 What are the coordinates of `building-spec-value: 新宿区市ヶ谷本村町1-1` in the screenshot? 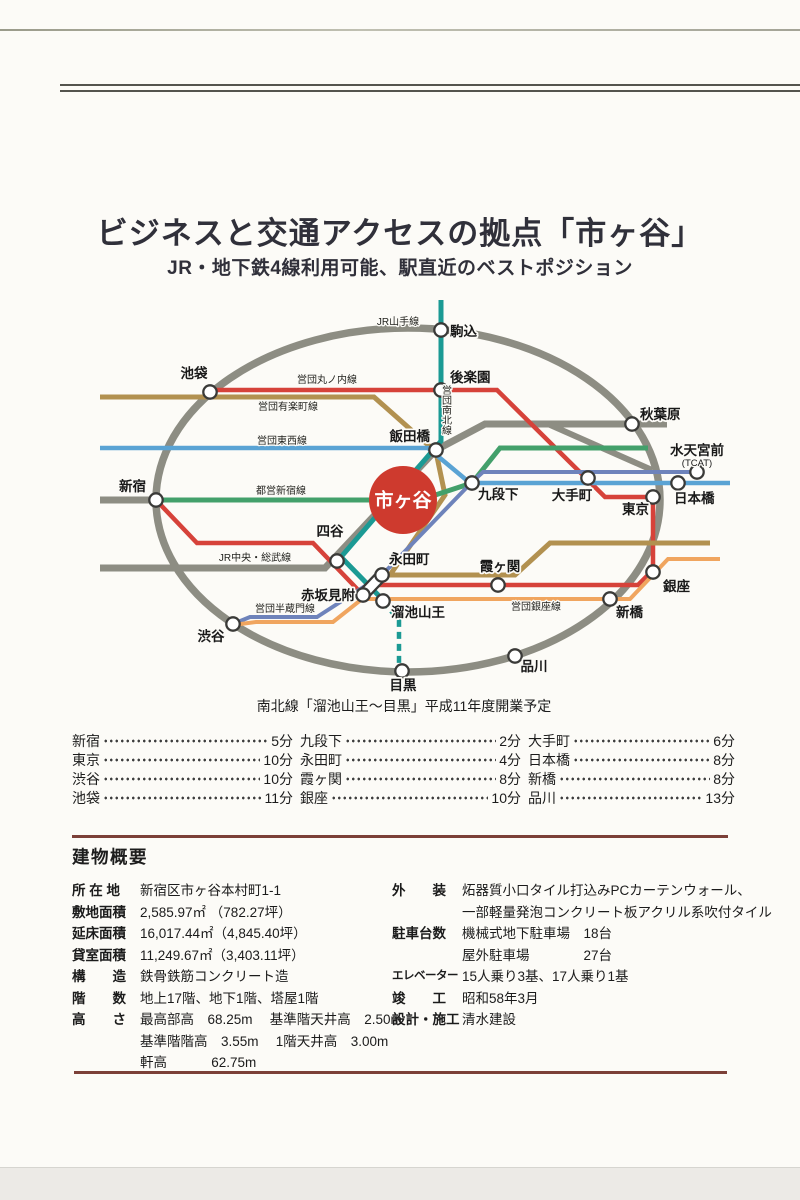 It's located at (211, 890).